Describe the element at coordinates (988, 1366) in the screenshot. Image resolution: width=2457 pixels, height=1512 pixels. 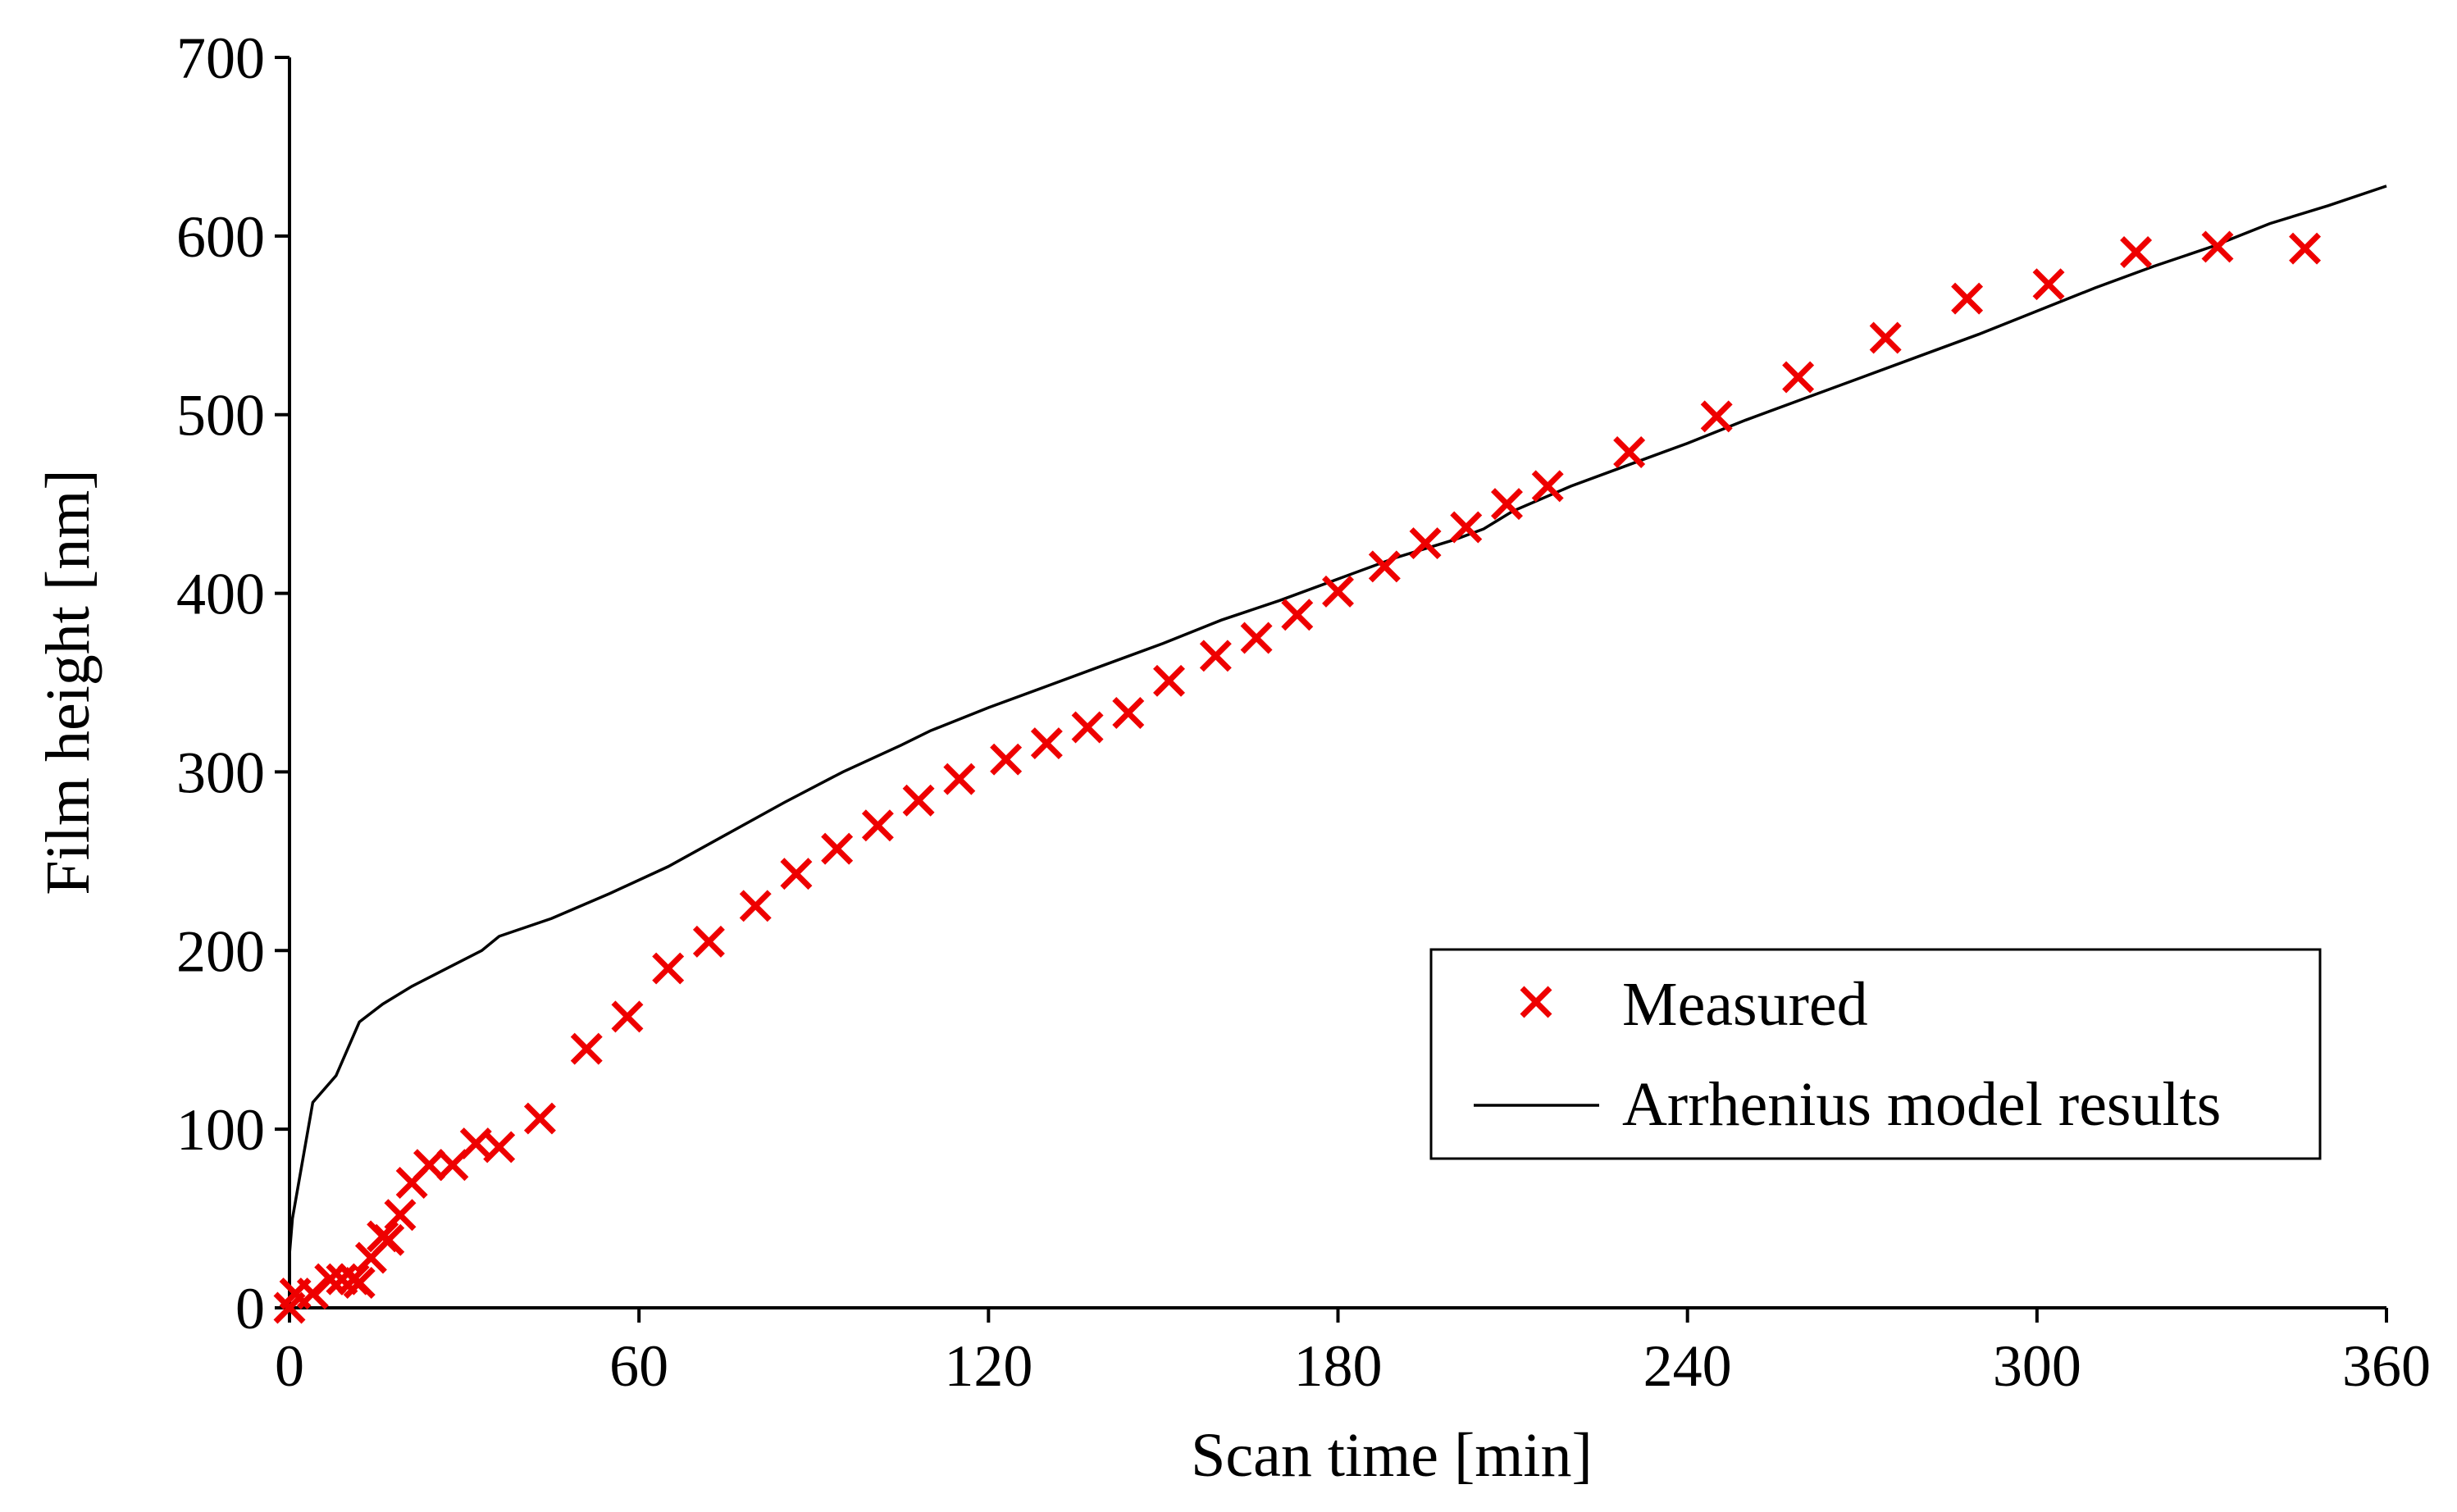
I see `x-tick-label: 120` at that location.